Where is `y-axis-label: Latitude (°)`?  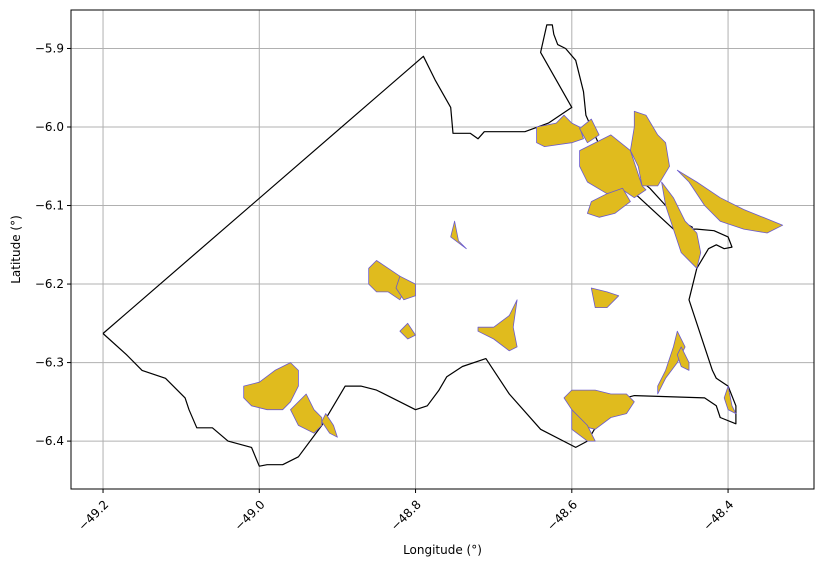
y-axis-label: Latitude (°) is located at coordinates (16, 249).